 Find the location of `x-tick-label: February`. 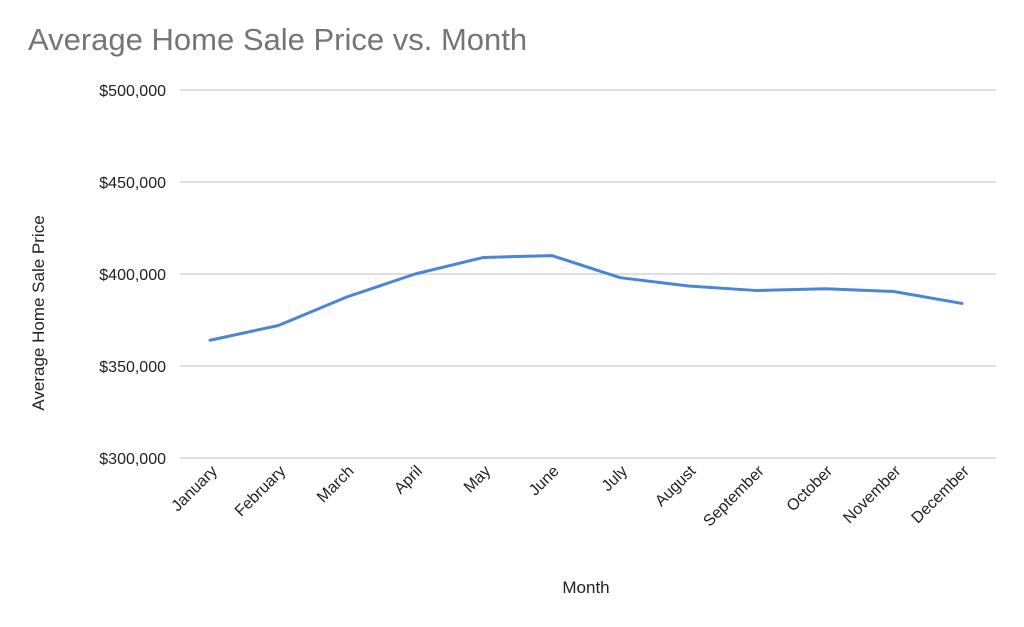

x-tick-label: February is located at coordinates (260, 491).